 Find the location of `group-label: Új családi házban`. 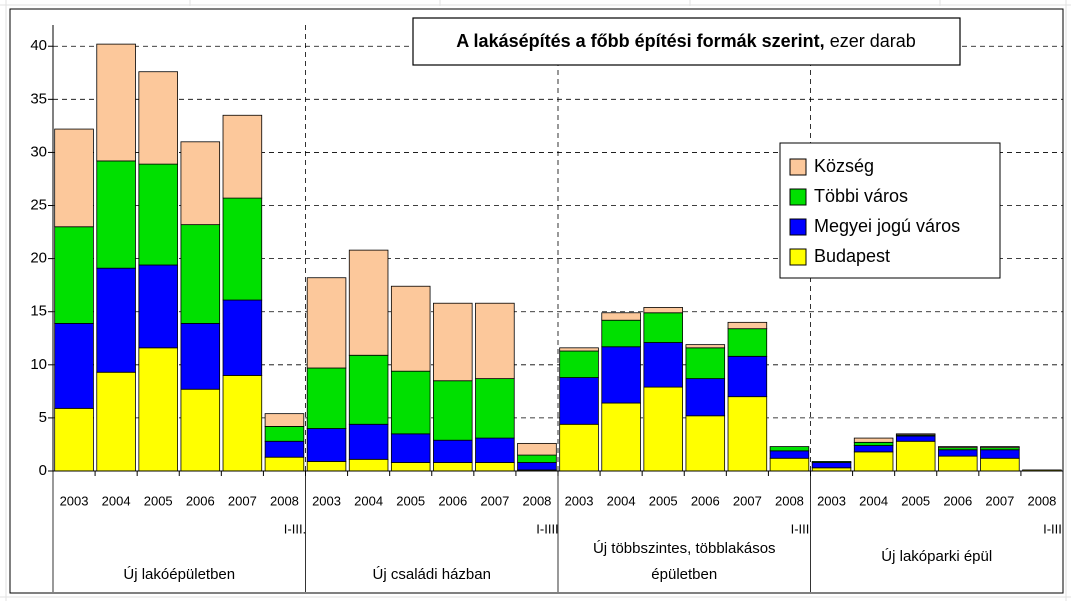

group-label: Új családi házban is located at coordinates (432, 574).